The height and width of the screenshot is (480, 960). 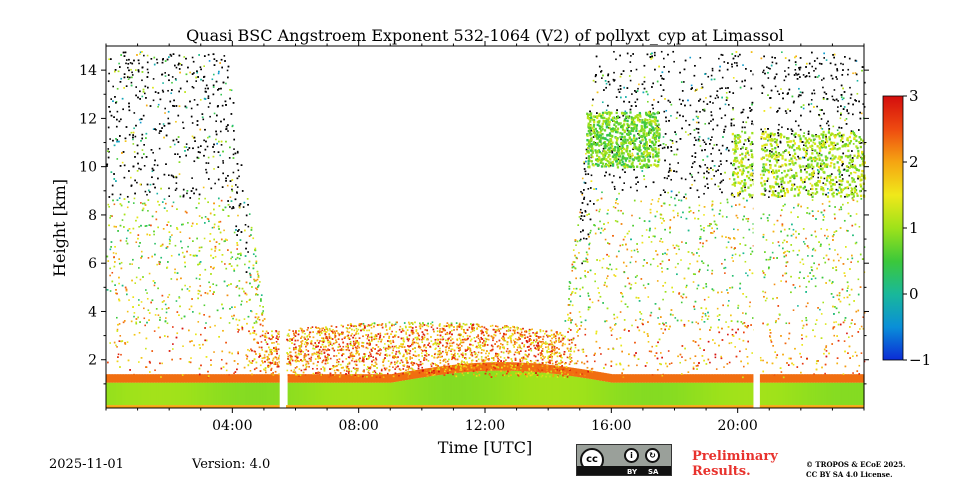 What do you see at coordinates (914, 294) in the screenshot?
I see `colorbar-tick-label: 0` at bounding box center [914, 294].